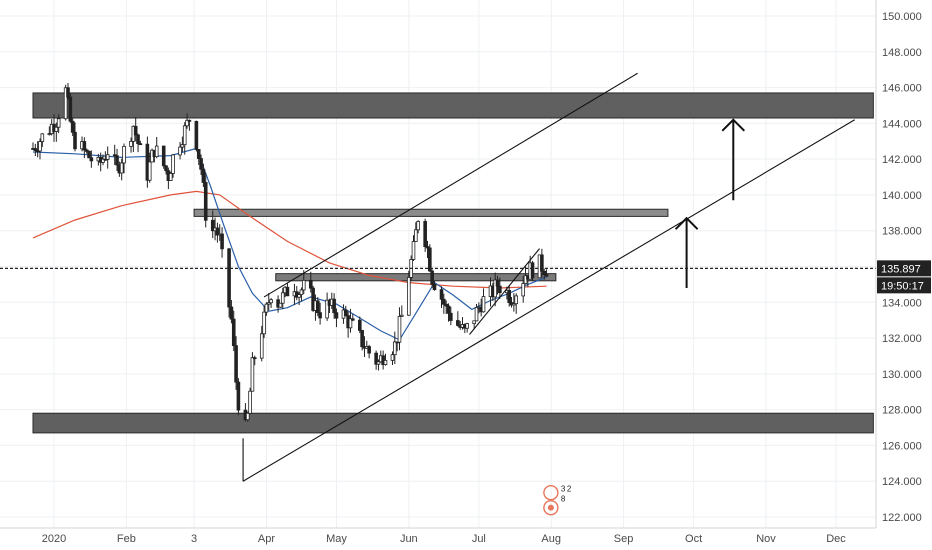 The width and height of the screenshot is (932, 550). I want to click on event-badge-value: 2, so click(569, 489).